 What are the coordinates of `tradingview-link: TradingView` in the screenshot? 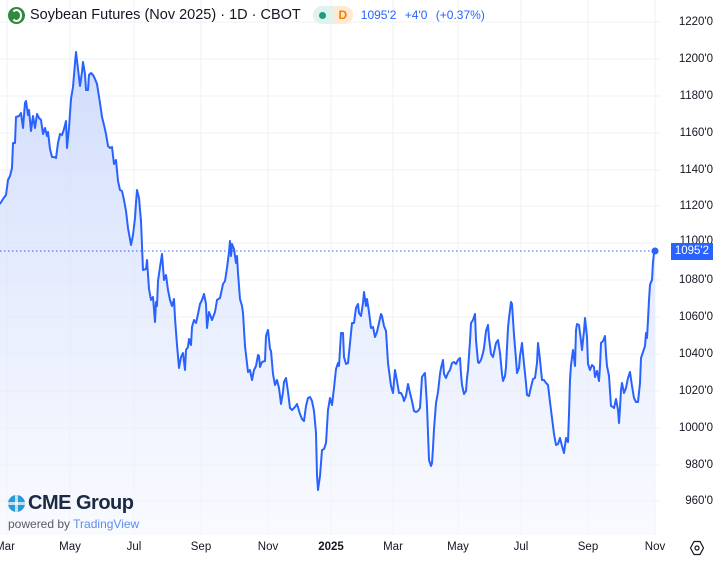 It's located at (106, 524).